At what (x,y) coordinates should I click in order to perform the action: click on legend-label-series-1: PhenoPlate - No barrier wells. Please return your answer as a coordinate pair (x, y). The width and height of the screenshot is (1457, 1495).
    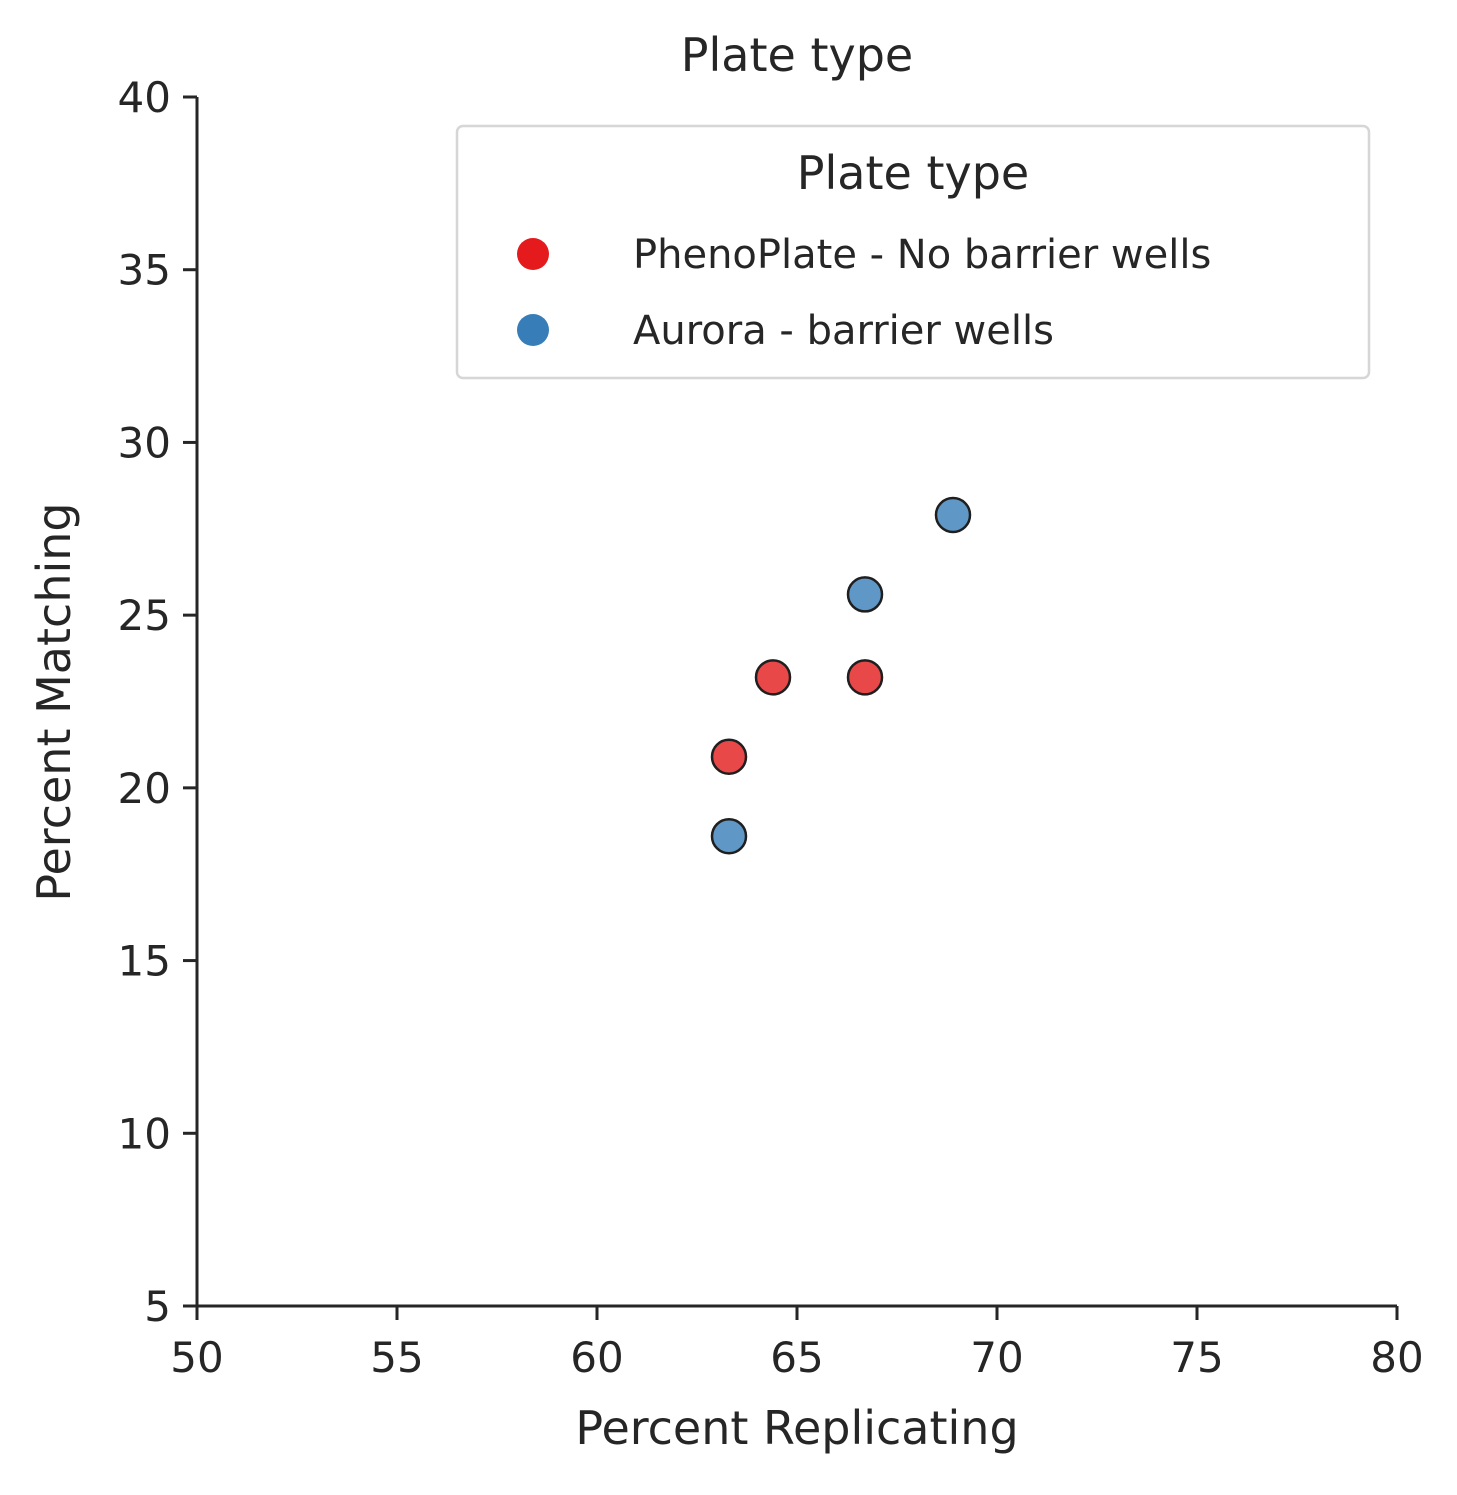
    Looking at the image, I should click on (922, 255).